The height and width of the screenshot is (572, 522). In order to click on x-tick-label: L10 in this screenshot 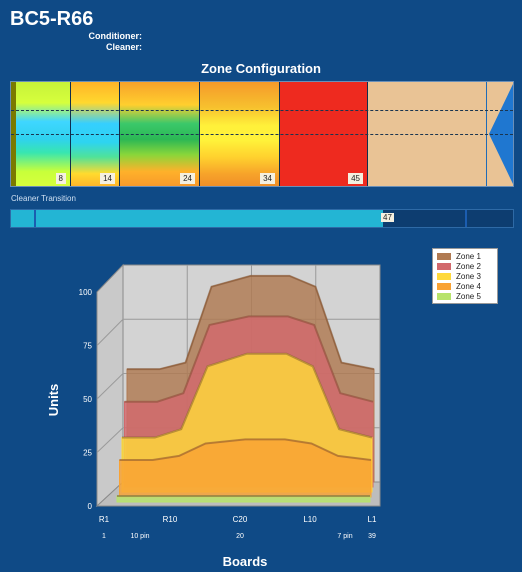, I will do `click(310, 519)`.